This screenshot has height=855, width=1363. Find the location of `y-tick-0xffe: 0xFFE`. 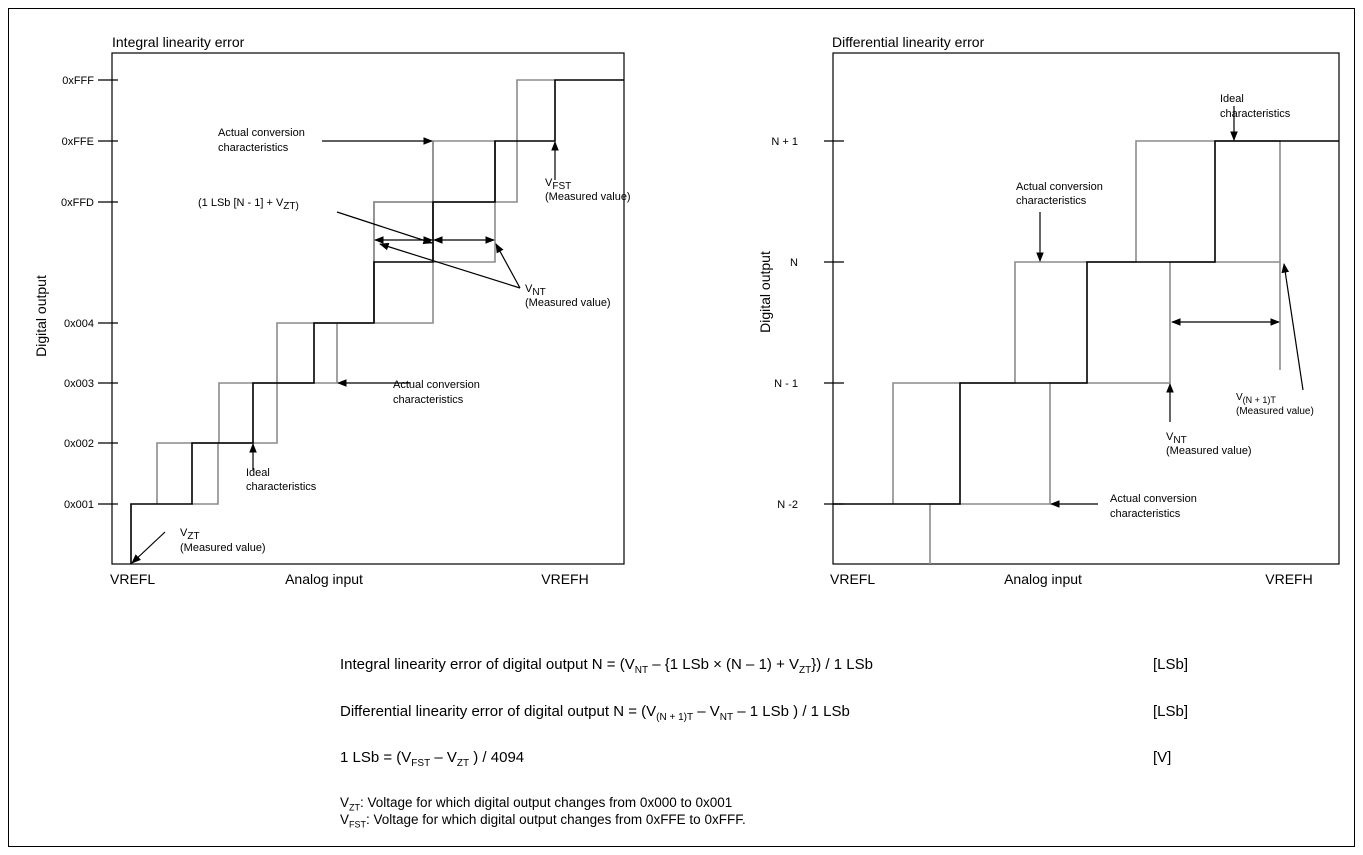

y-tick-0xffe: 0xFFE is located at coordinates (78, 142).